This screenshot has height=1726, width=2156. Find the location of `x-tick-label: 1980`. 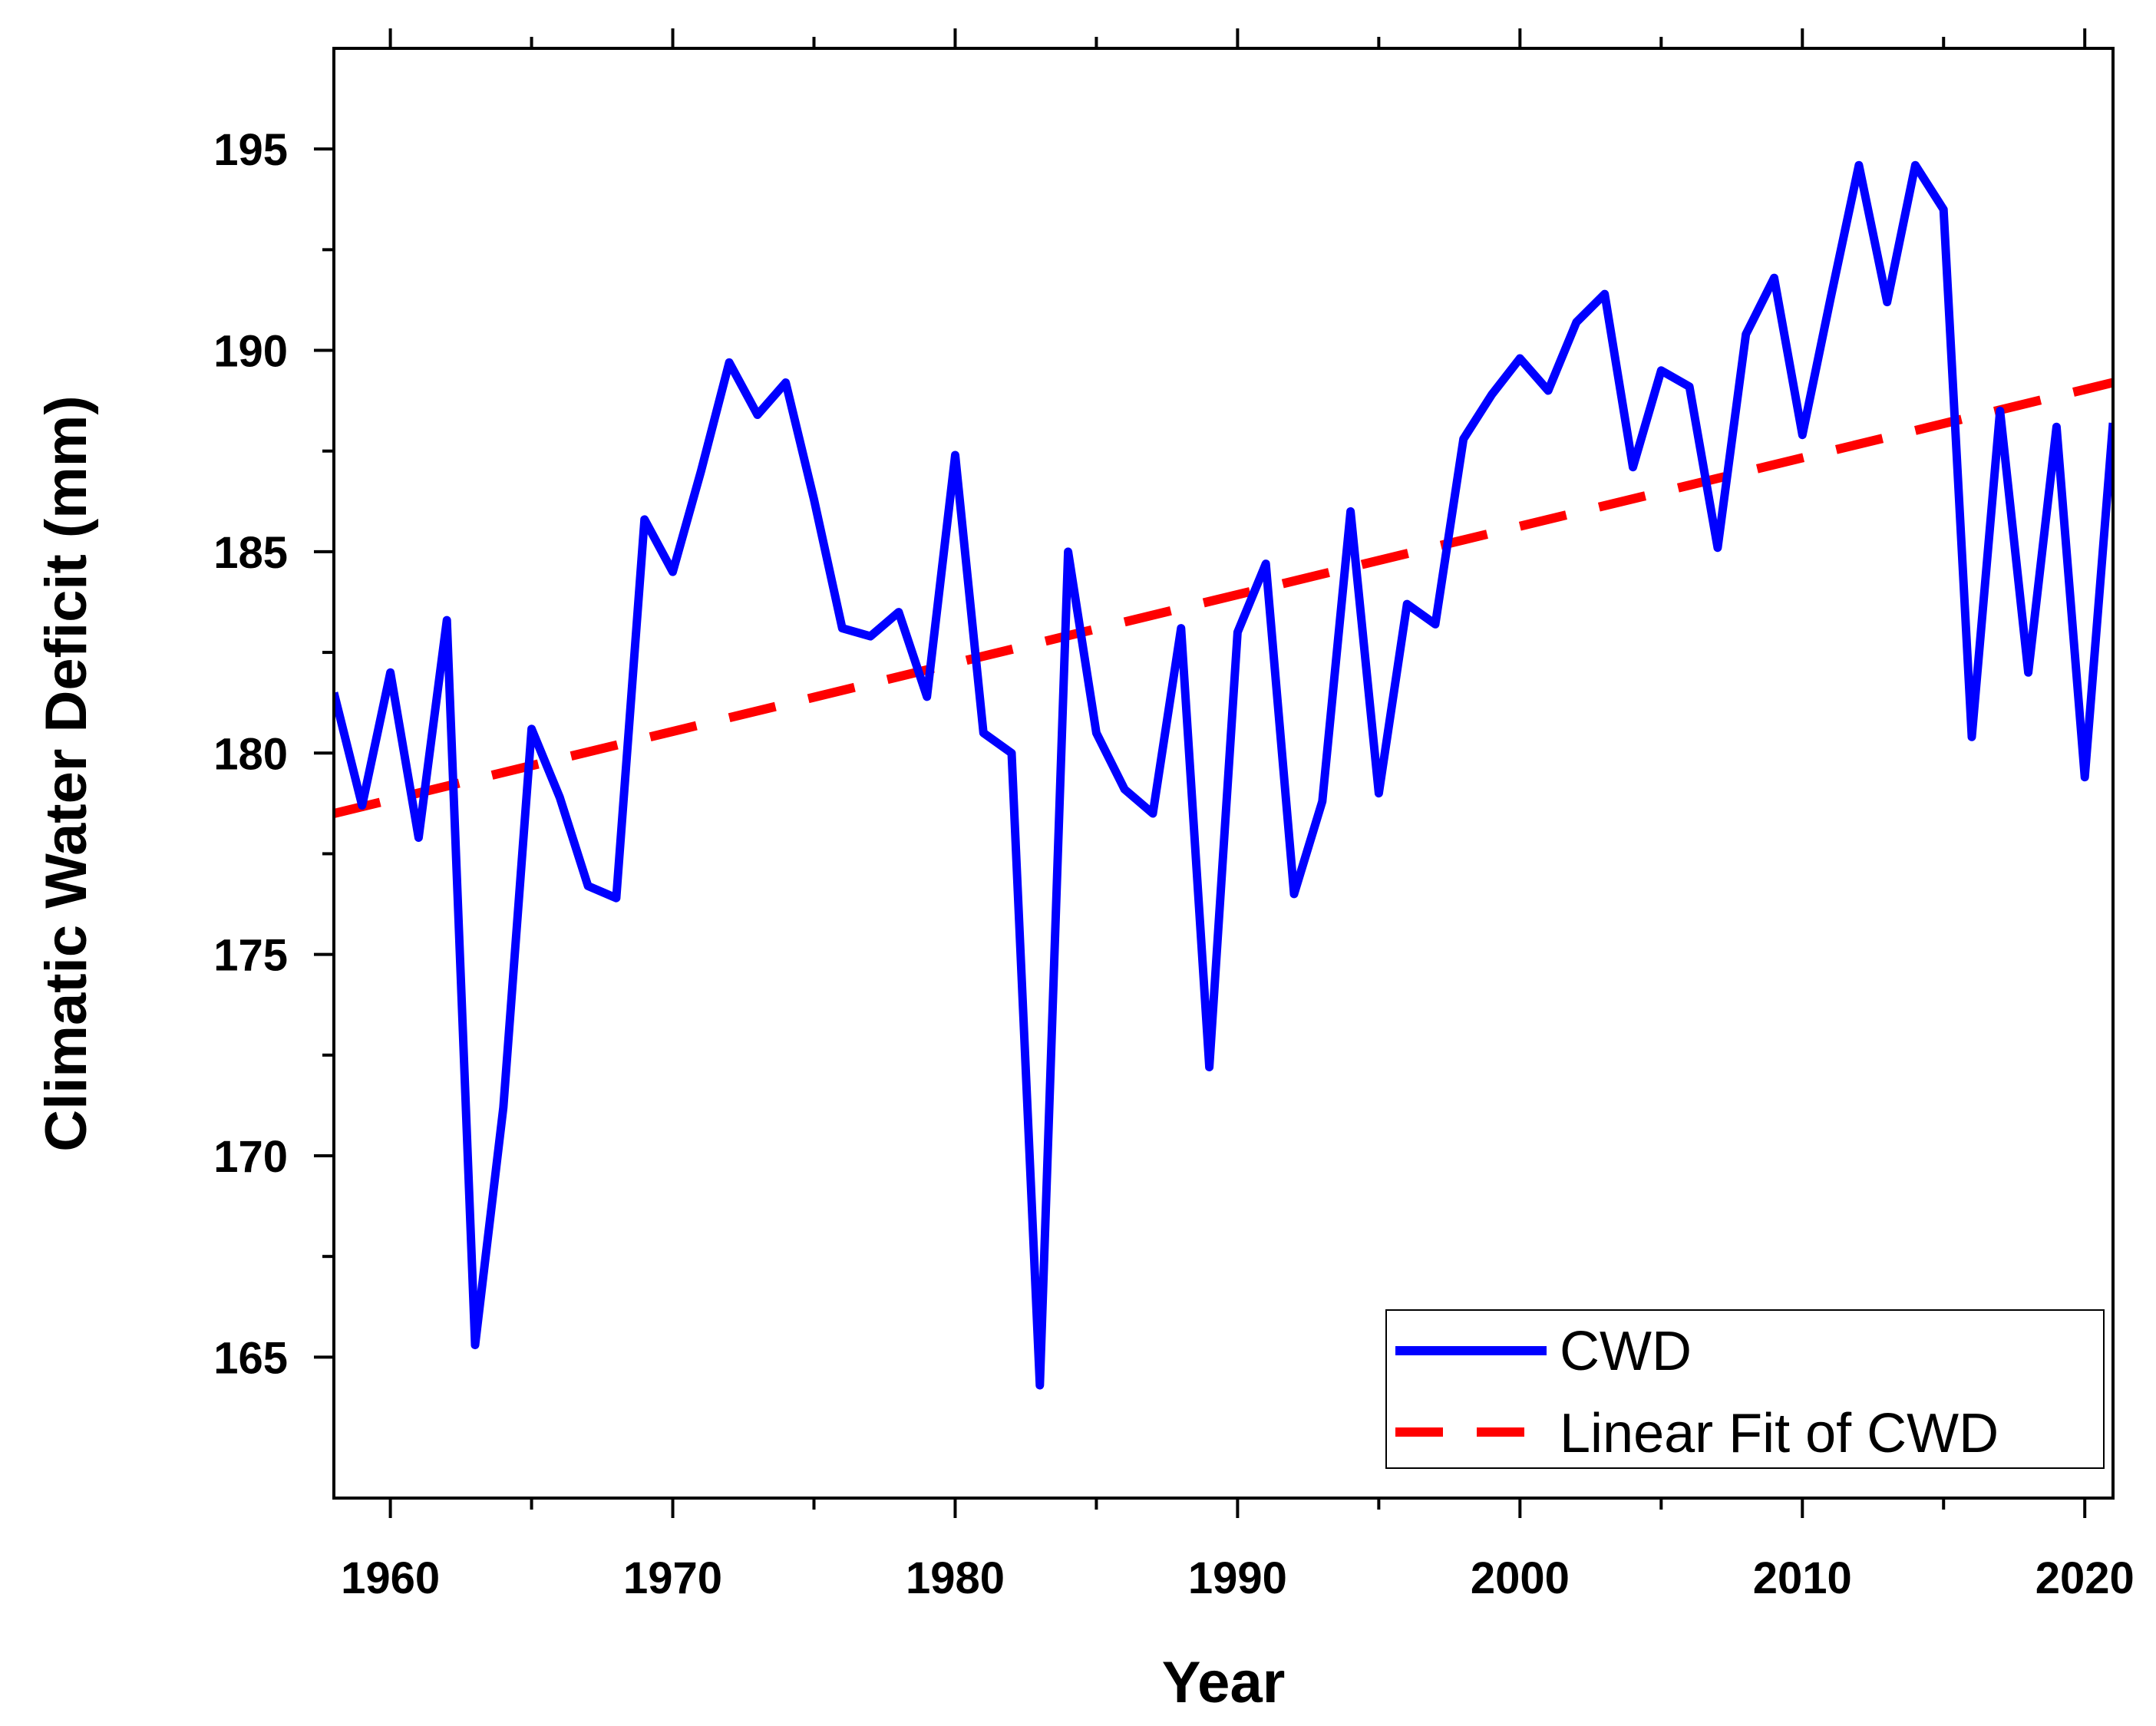

x-tick-label: 1980 is located at coordinates (955, 1578).